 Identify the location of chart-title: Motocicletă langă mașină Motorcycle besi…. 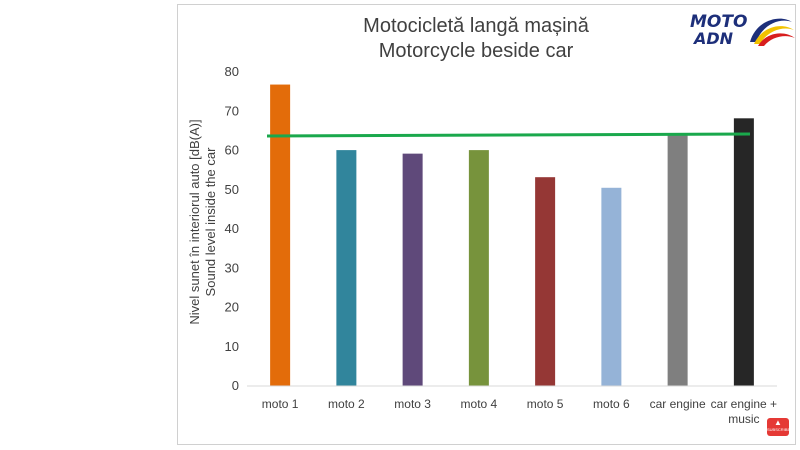
(476, 39).